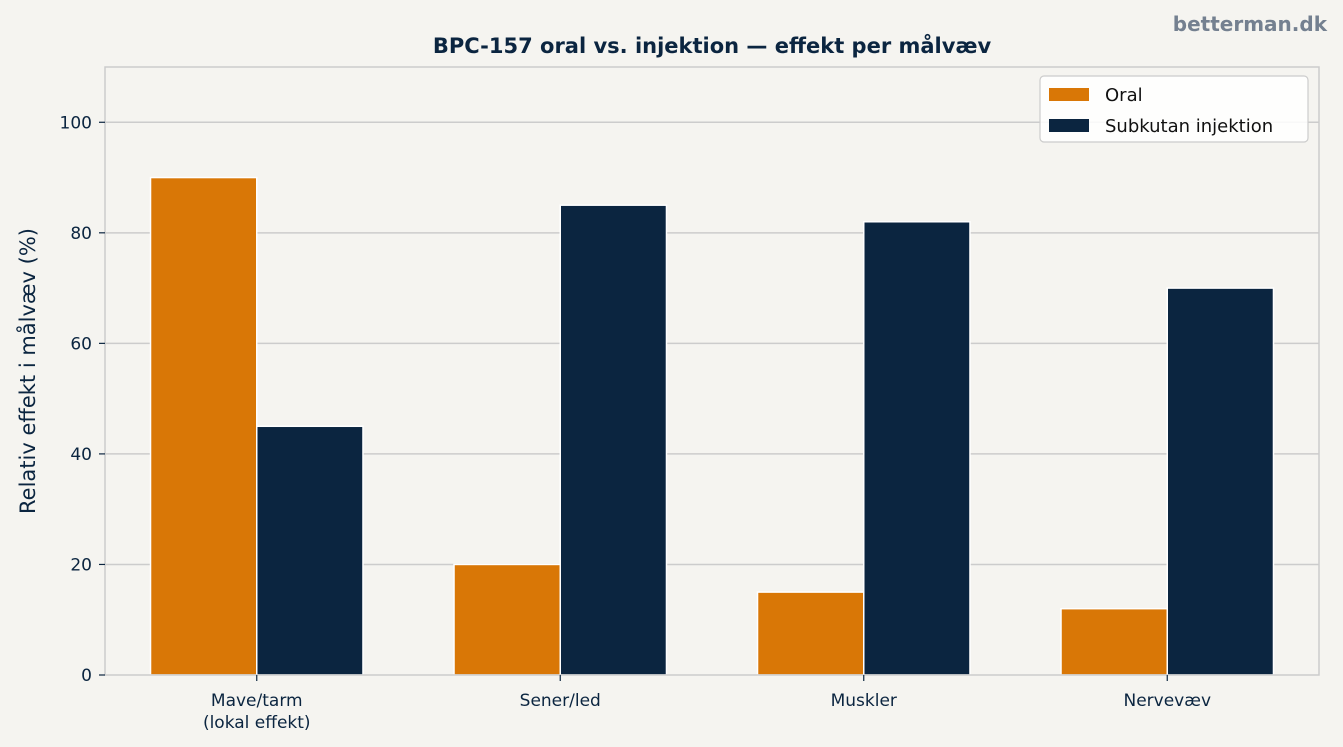 The image size is (1343, 747). What do you see at coordinates (86, 676) in the screenshot?
I see `y-tick-label: 0` at bounding box center [86, 676].